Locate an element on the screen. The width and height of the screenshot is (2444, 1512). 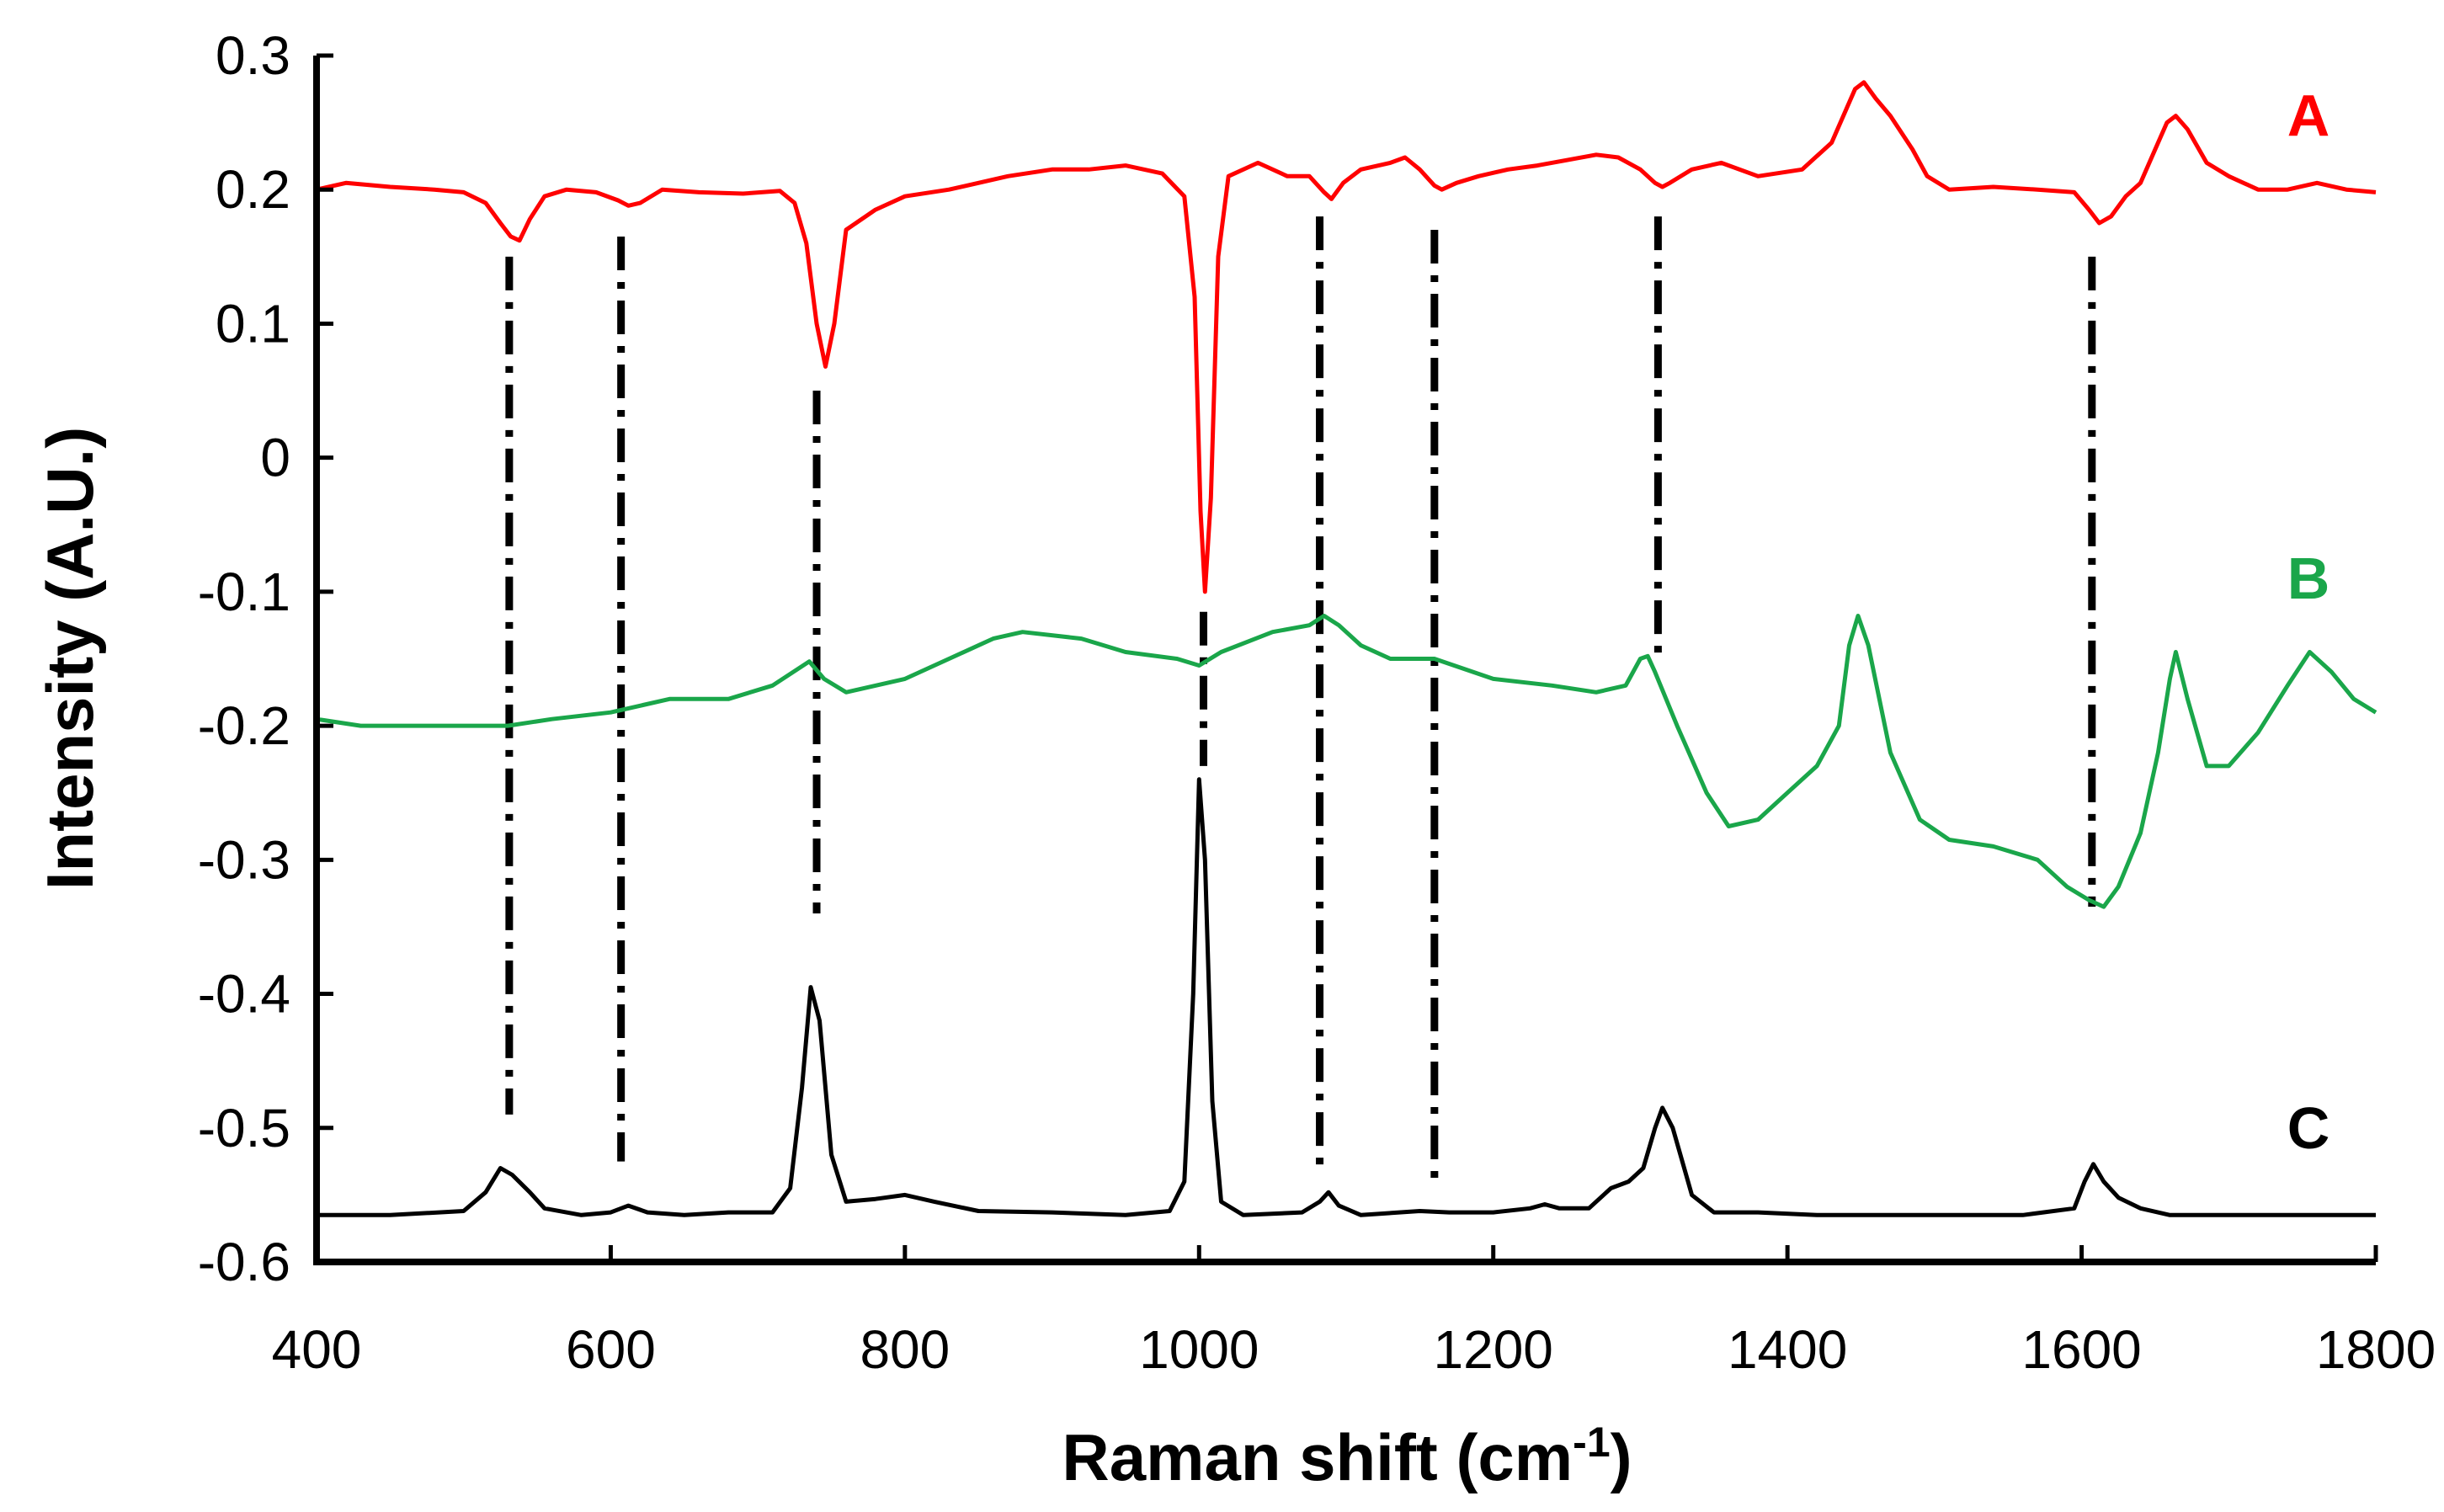
x-tick-label: 400 is located at coordinates (317, 1350).